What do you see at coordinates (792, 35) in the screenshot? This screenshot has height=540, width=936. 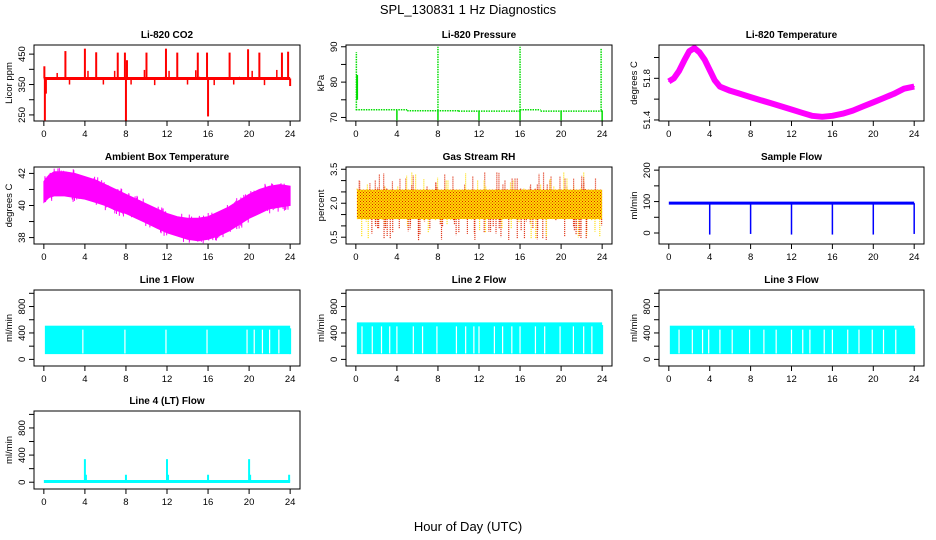 I see `panel-title: Li-820 Temperature` at bounding box center [792, 35].